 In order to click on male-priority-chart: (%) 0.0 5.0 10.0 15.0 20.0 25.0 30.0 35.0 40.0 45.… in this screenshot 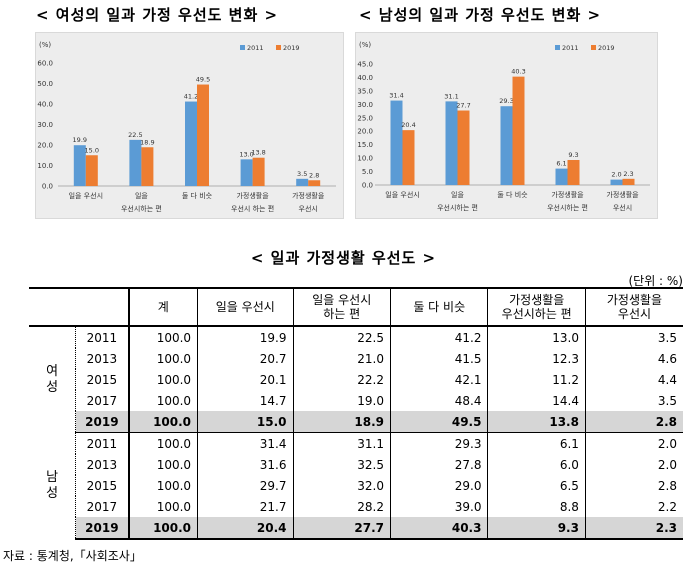, I will do `click(506, 125)`.